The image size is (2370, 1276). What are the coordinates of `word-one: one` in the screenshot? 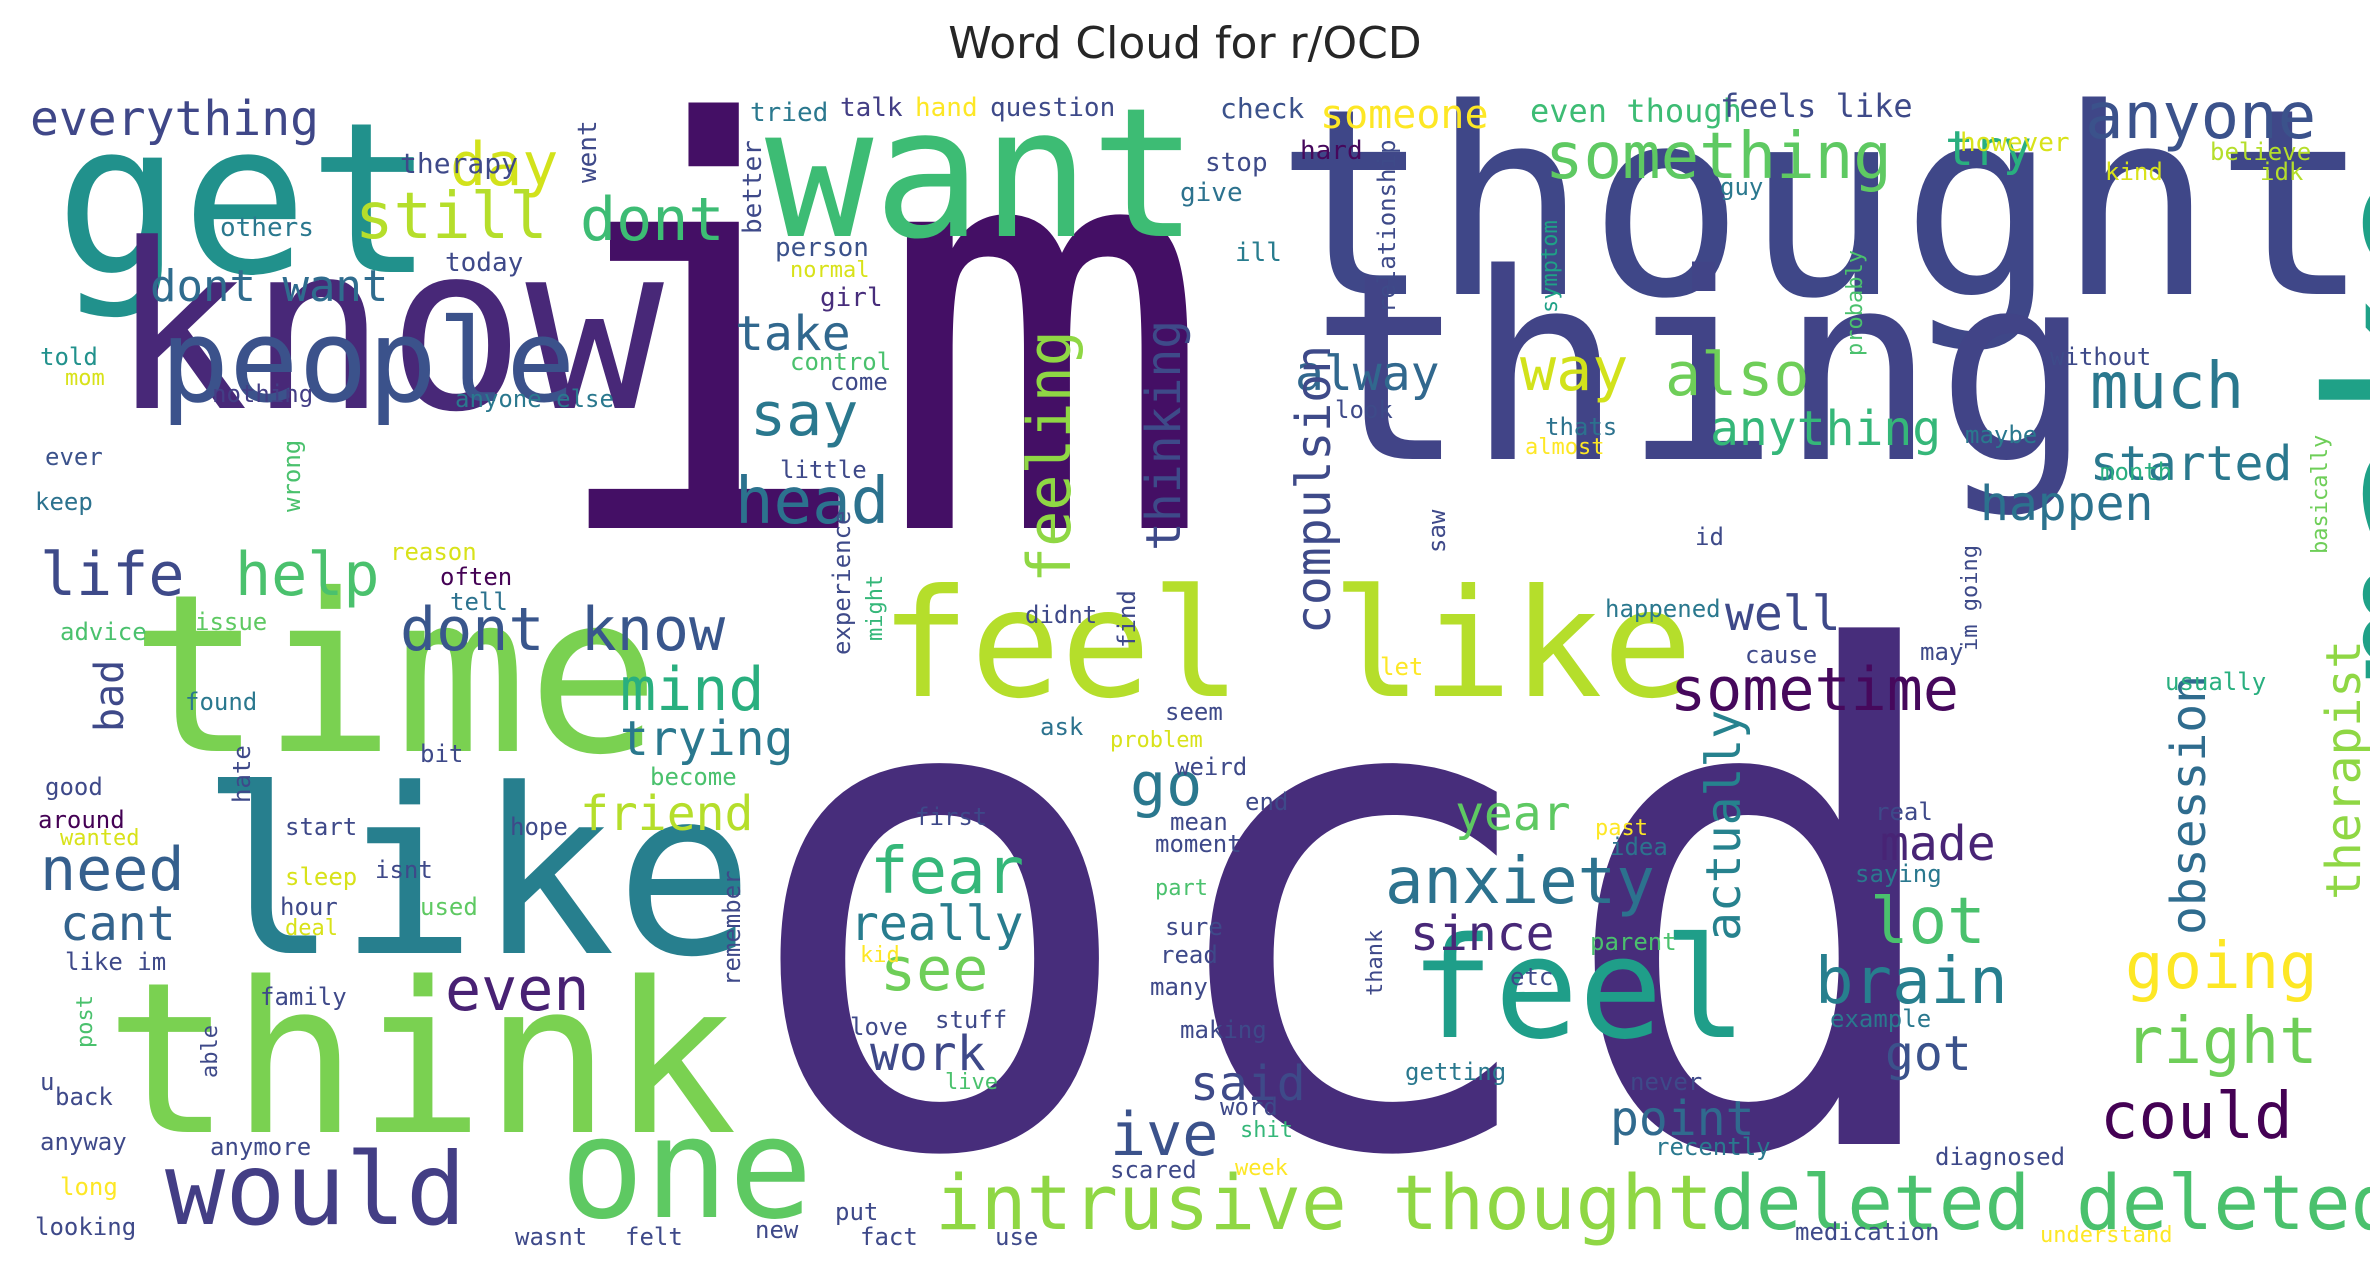 It's located at (686, 1169).